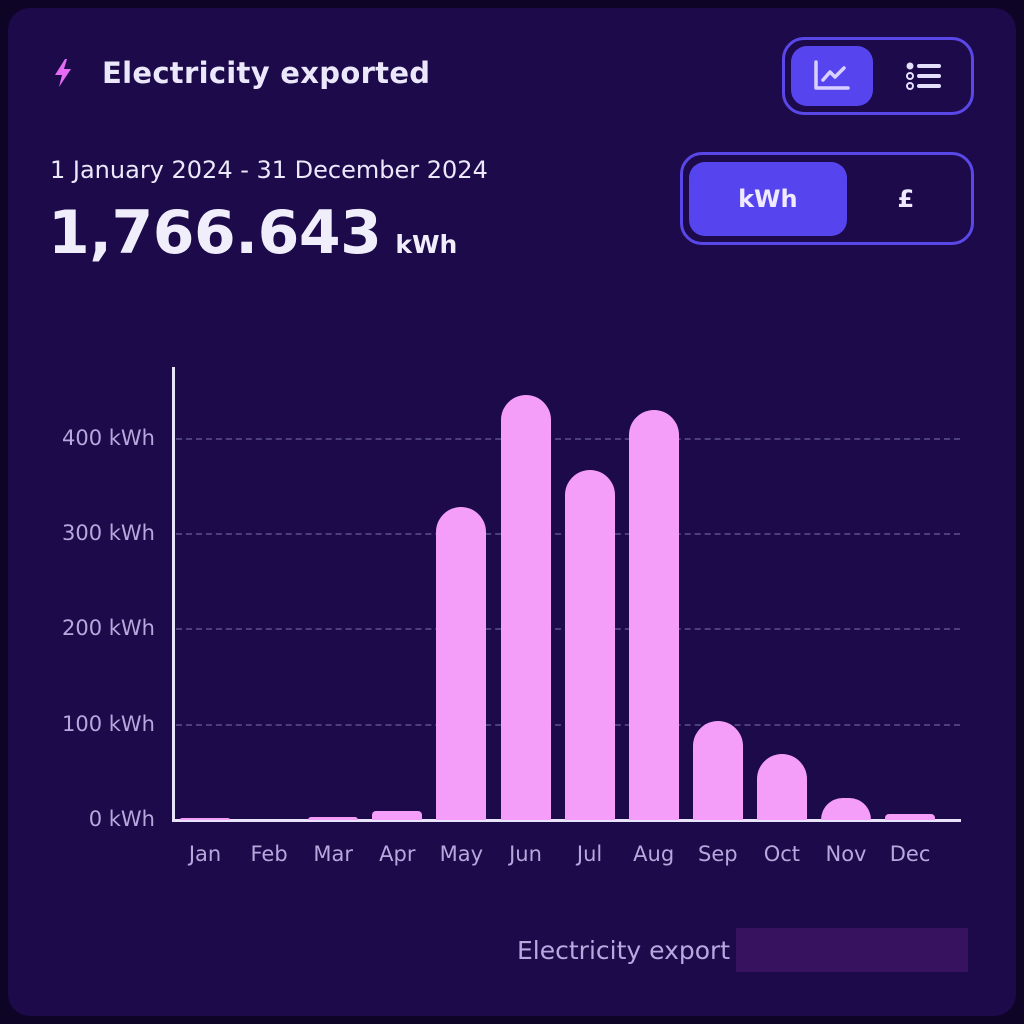 The width and height of the screenshot is (1024, 1024). I want to click on bar-mar, so click(333, 818).